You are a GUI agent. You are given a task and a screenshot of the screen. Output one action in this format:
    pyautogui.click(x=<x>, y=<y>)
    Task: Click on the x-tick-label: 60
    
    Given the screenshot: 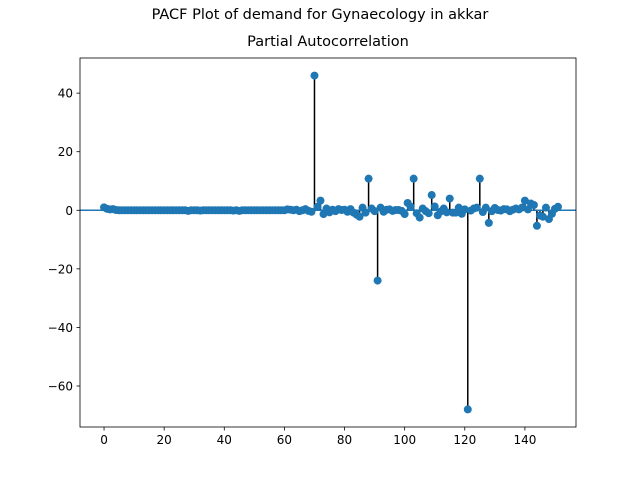 What is the action you would take?
    pyautogui.click(x=284, y=440)
    